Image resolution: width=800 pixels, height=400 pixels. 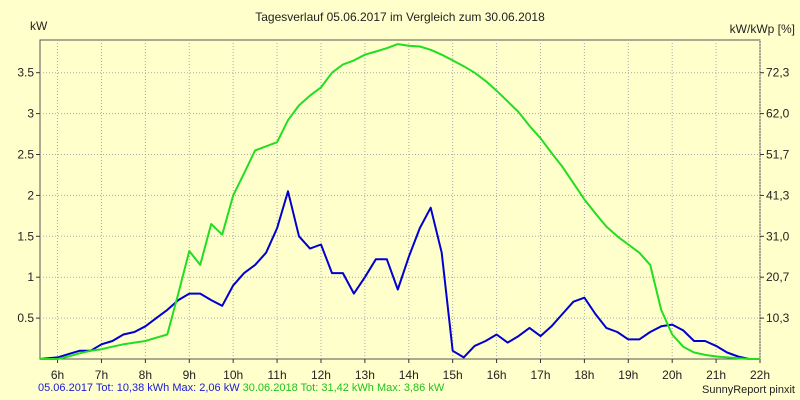 What do you see at coordinates (343, 388) in the screenshot?
I see `series-b-summary: 30.06.2018 Tot: 31,42 kWh Max: 3,86 kW` at bounding box center [343, 388].